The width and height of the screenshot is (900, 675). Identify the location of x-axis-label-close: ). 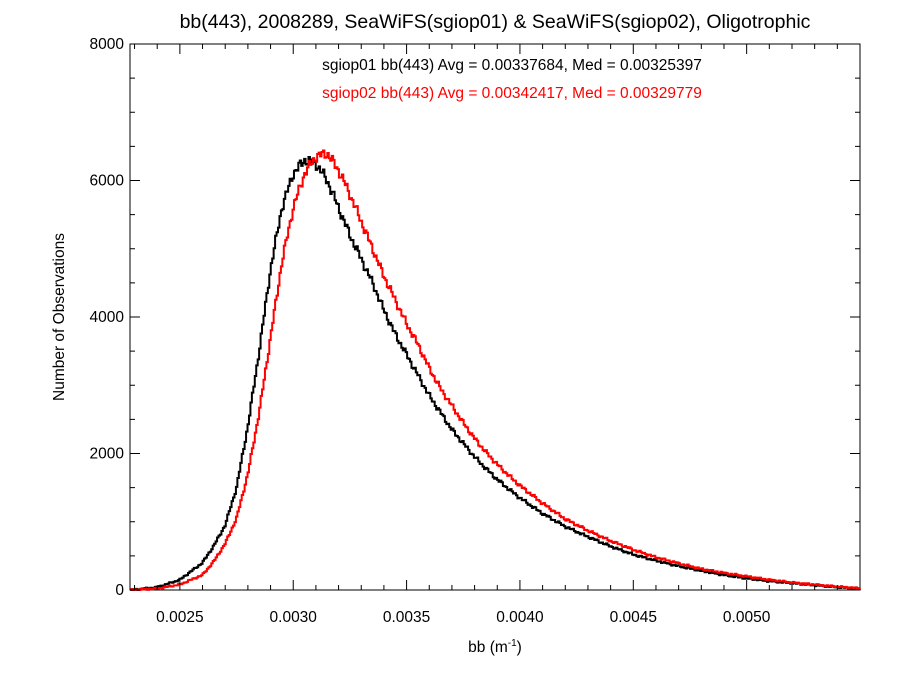
(519, 647).